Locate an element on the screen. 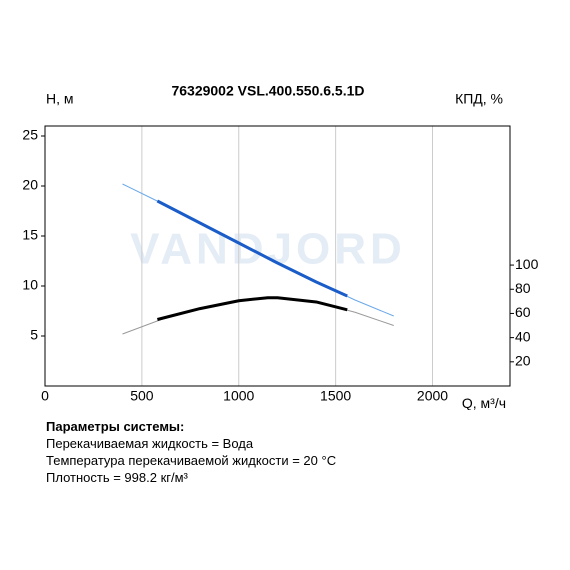 This screenshot has width=570, height=570. watermark: VANDJORD is located at coordinates (268, 249).